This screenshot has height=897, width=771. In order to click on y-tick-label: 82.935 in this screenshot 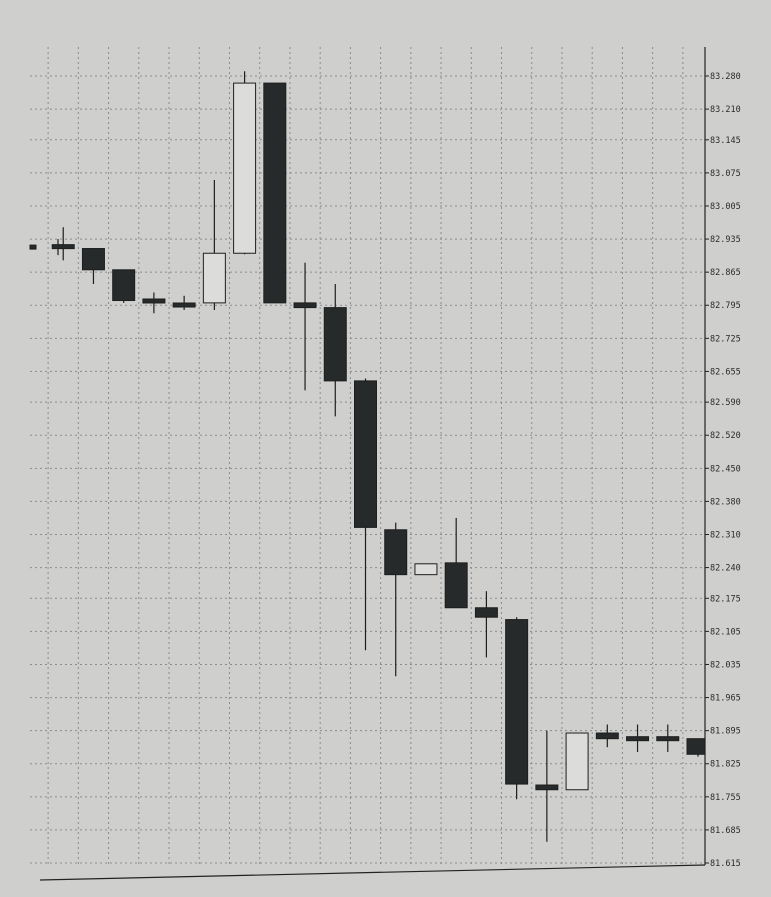, I will do `click(725, 240)`.